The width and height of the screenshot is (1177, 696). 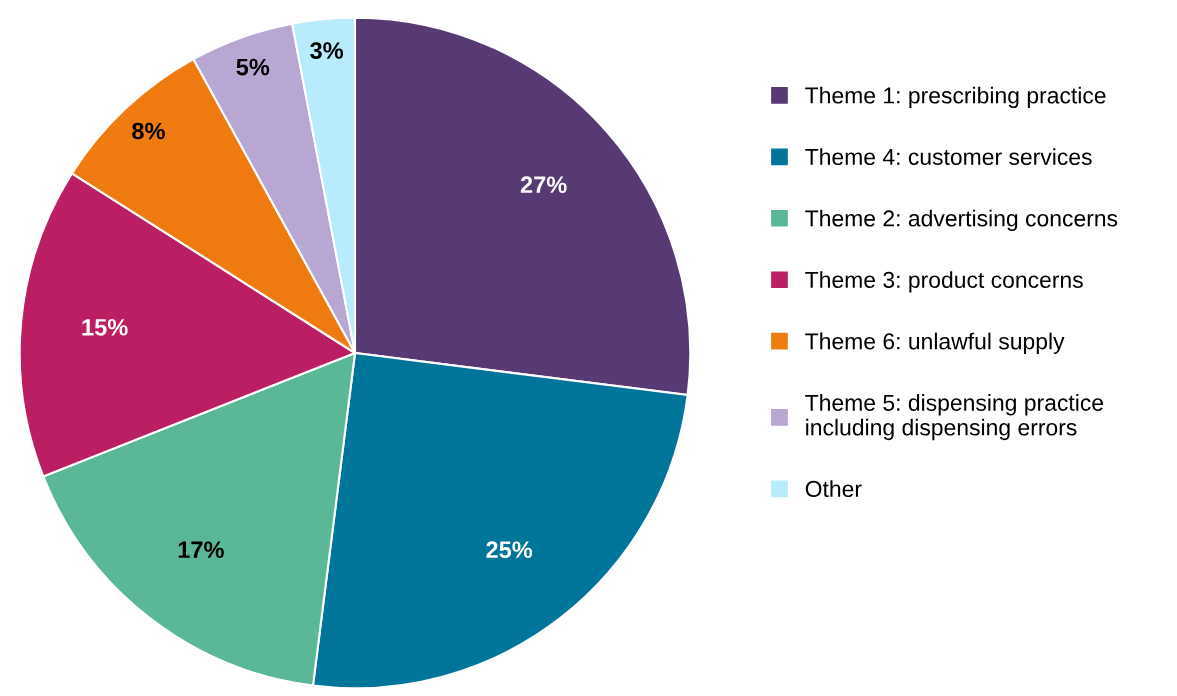 What do you see at coordinates (201, 549) in the screenshot?
I see `data-label: 17%` at bounding box center [201, 549].